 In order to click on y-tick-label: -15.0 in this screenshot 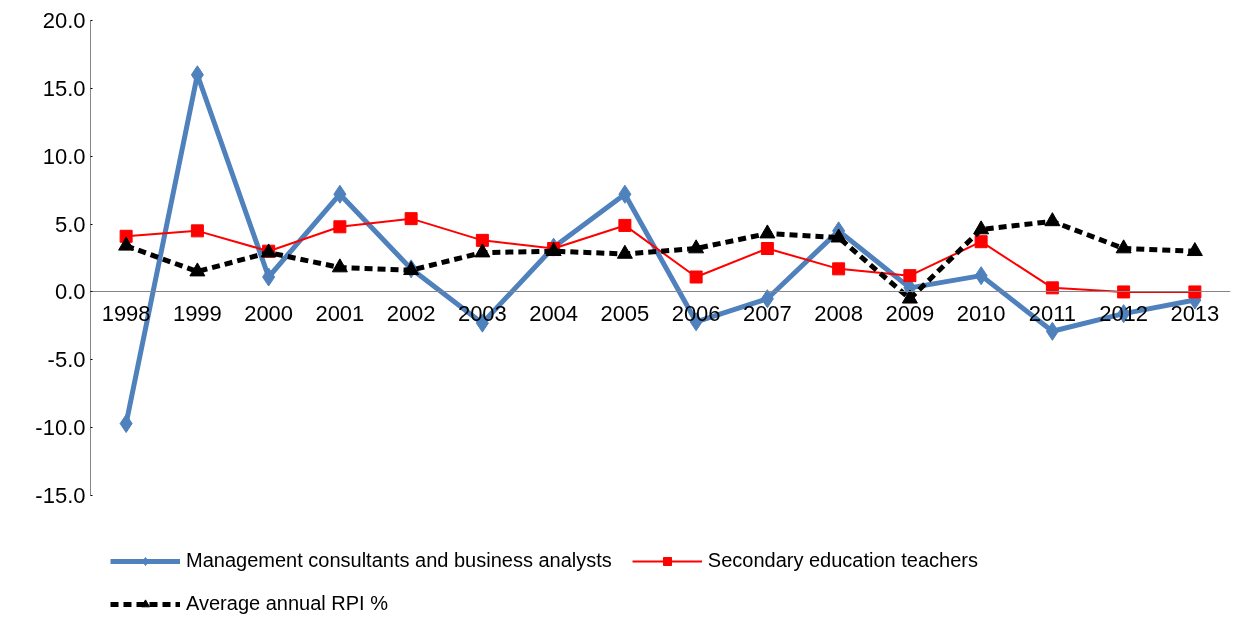, I will do `click(60, 495)`.